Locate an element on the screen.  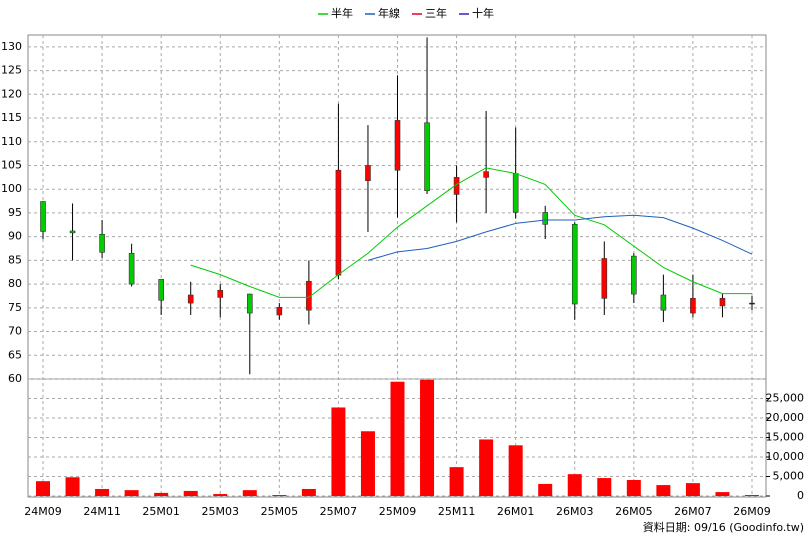
x-tick-label: 24M09 is located at coordinates (43, 511).